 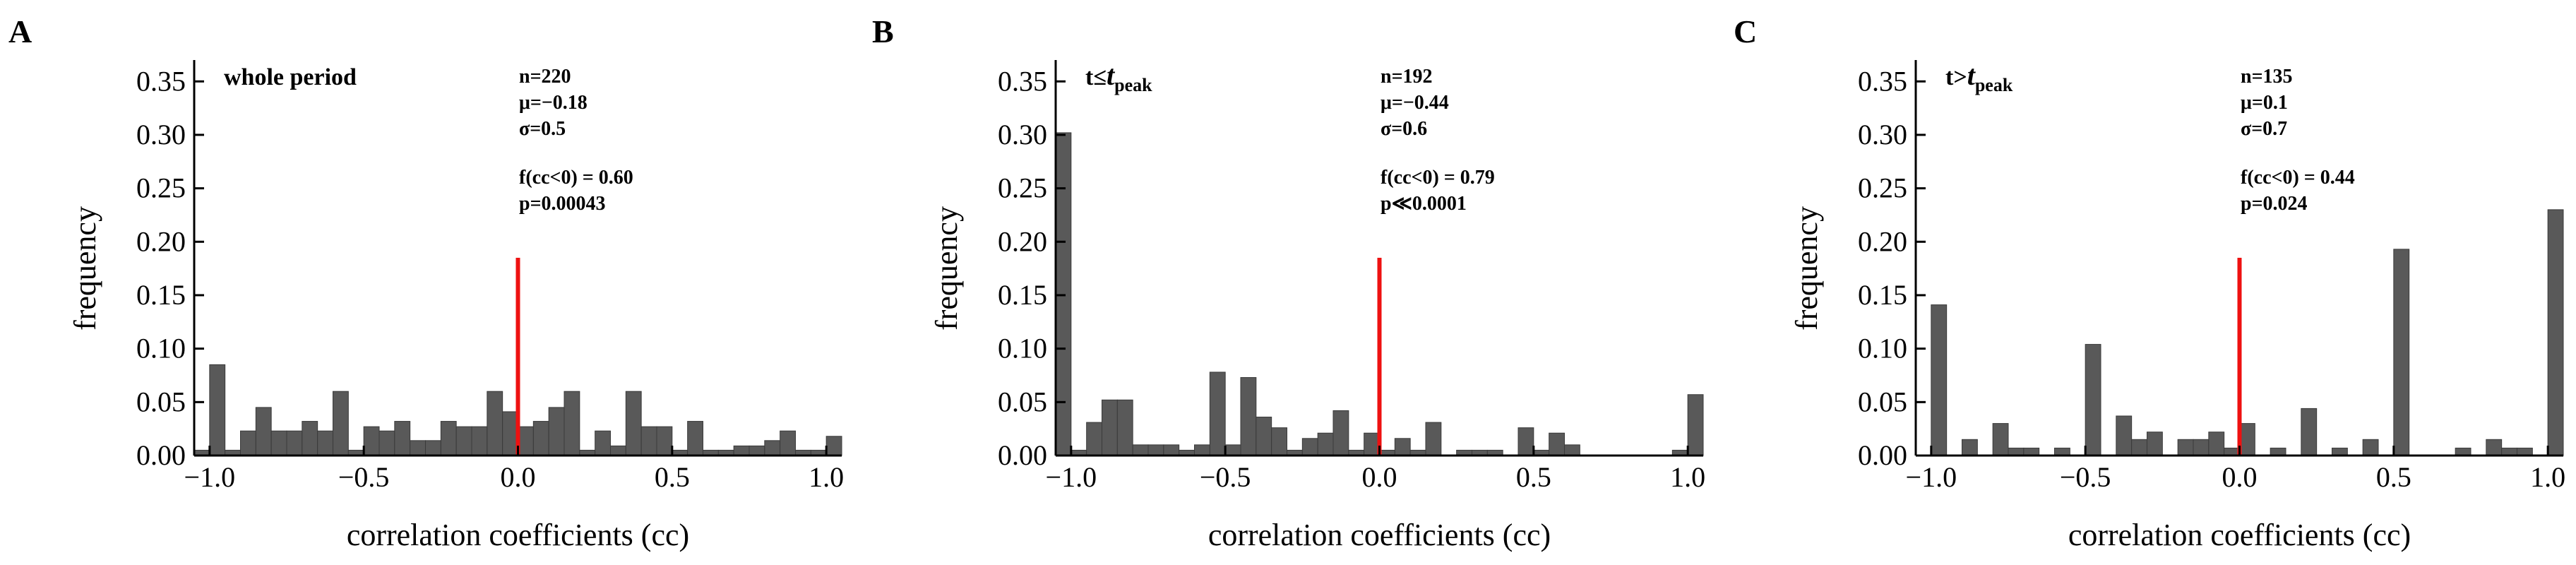 I want to click on stats-line: n=220, so click(x=545, y=77).